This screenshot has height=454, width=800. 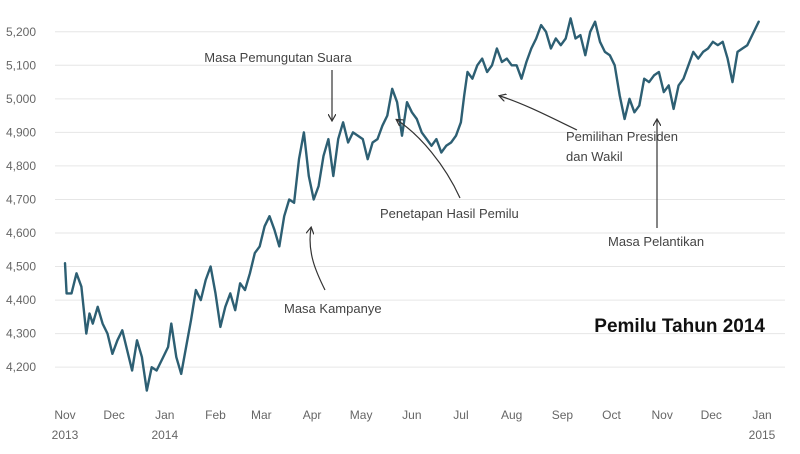 What do you see at coordinates (21, 367) in the screenshot?
I see `y-tick-label: 4,200` at bounding box center [21, 367].